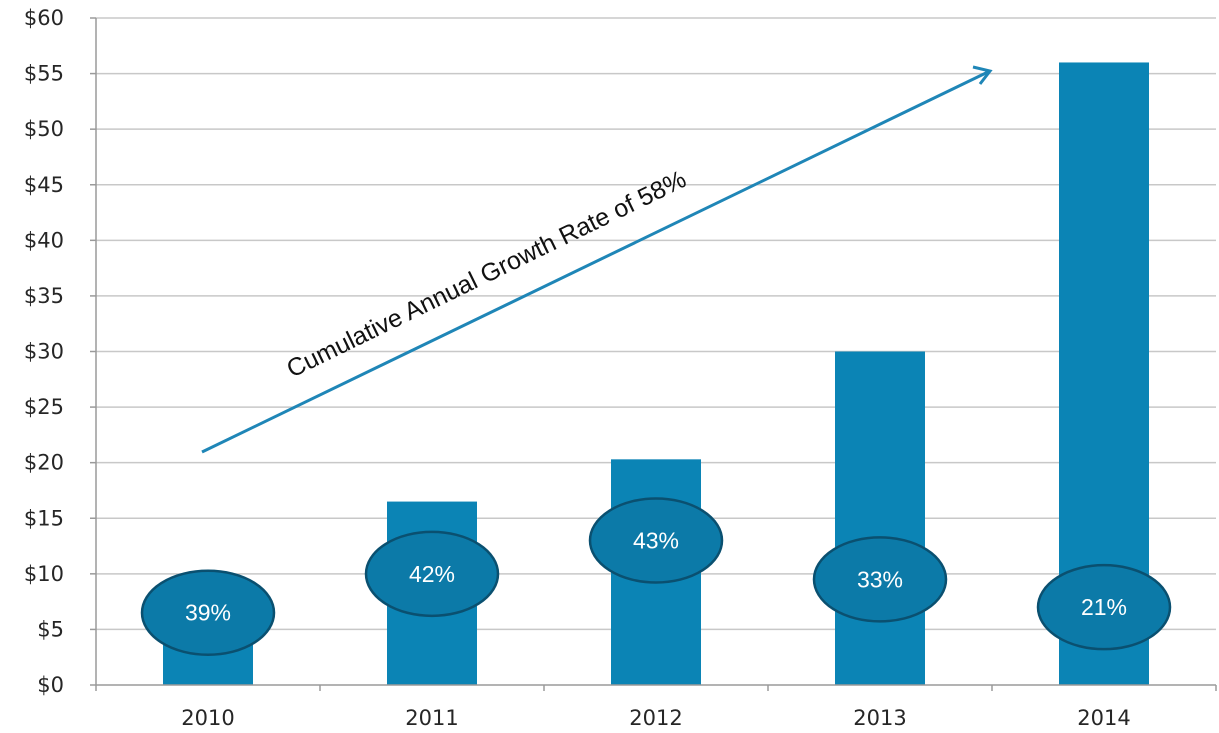  I want to click on trend-arrowhead, so click(982, 75).